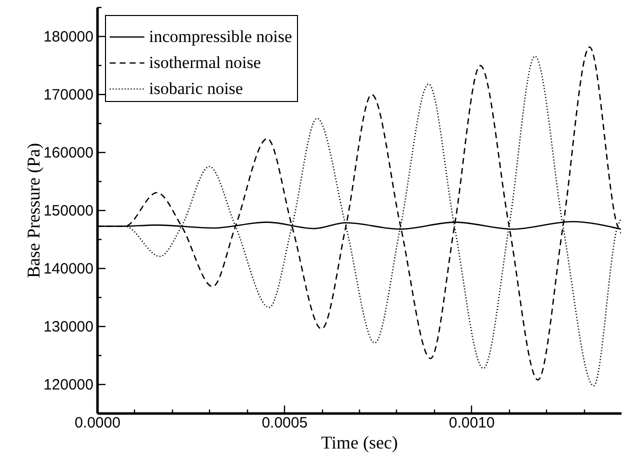  I want to click on y-tick-label: 120000, so click(68, 385).